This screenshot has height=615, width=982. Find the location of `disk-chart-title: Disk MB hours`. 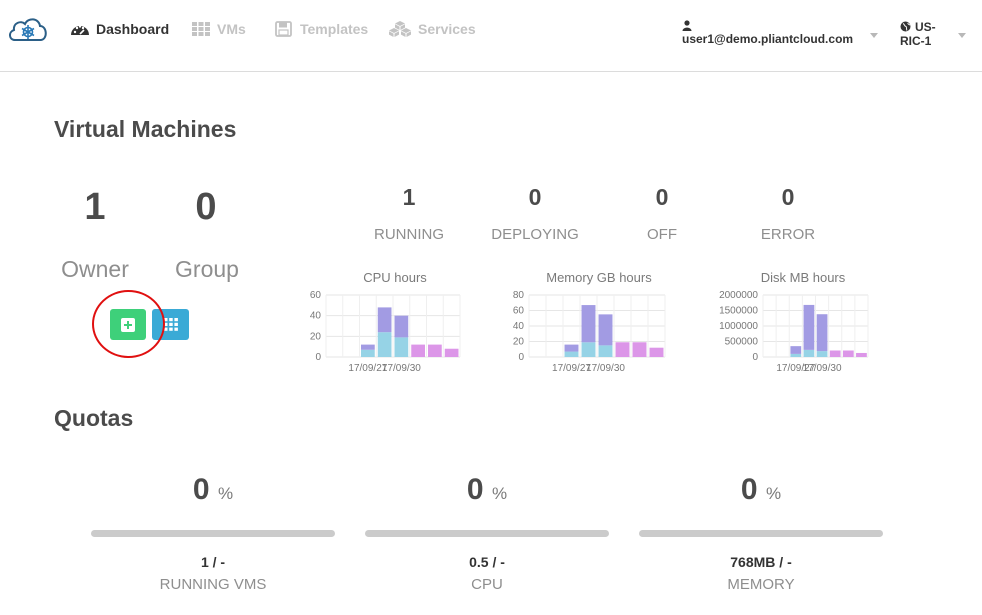

disk-chart-title: Disk MB hours is located at coordinates (803, 277).